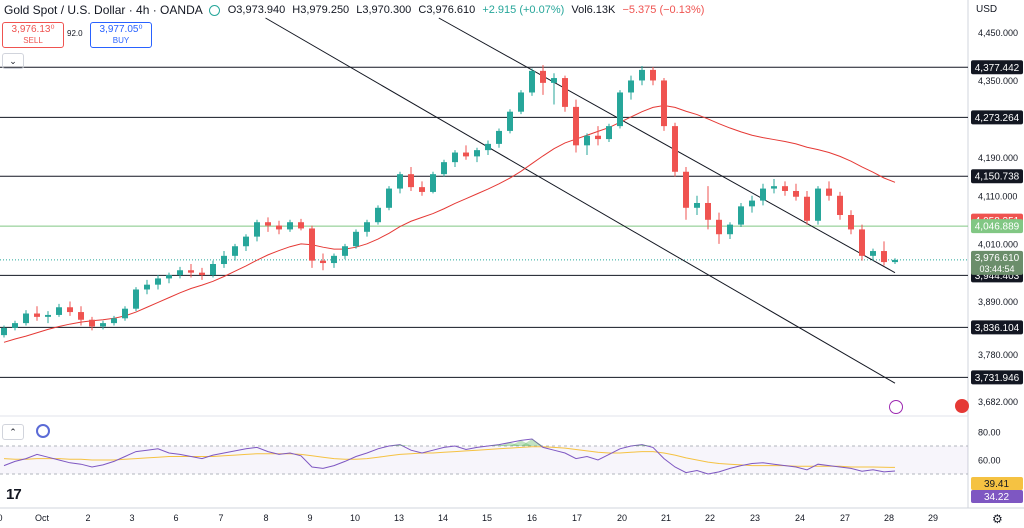 This screenshot has width=1024, height=528. What do you see at coordinates (103, 10) in the screenshot?
I see `symbol-title: Gold Spot / U.S. Dollar · 4h · OANDA` at bounding box center [103, 10].